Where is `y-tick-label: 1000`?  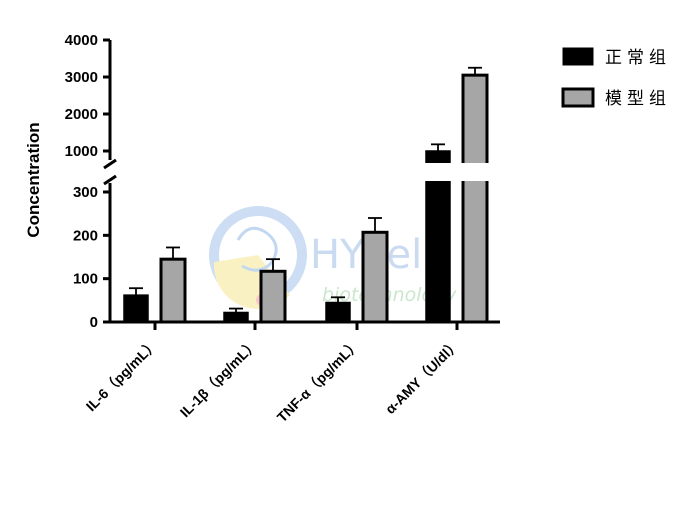
y-tick-label: 1000 is located at coordinates (81, 151).